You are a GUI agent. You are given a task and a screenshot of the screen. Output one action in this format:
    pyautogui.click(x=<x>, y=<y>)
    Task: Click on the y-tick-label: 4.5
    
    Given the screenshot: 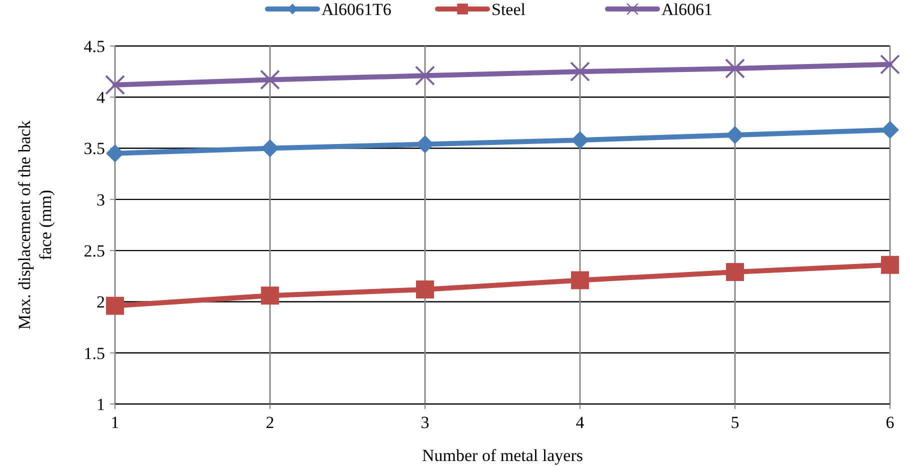 What is the action you would take?
    pyautogui.click(x=94, y=46)
    